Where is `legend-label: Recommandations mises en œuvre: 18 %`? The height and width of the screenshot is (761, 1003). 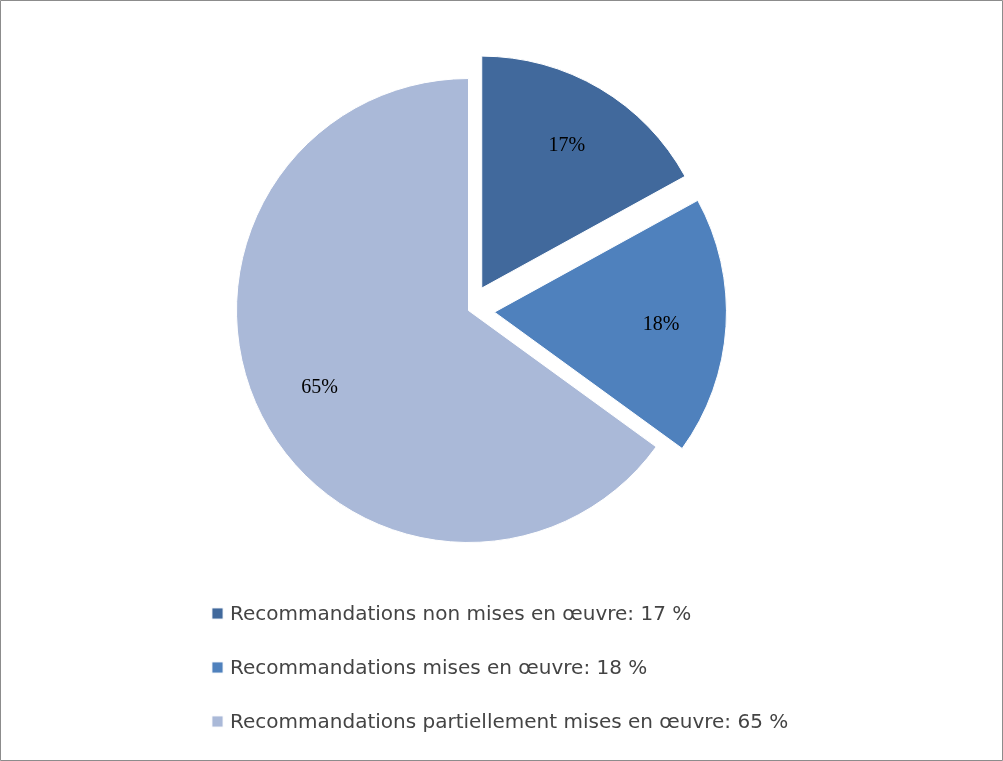
legend-label: Recommandations mises en œuvre: 18 % is located at coordinates (439, 667).